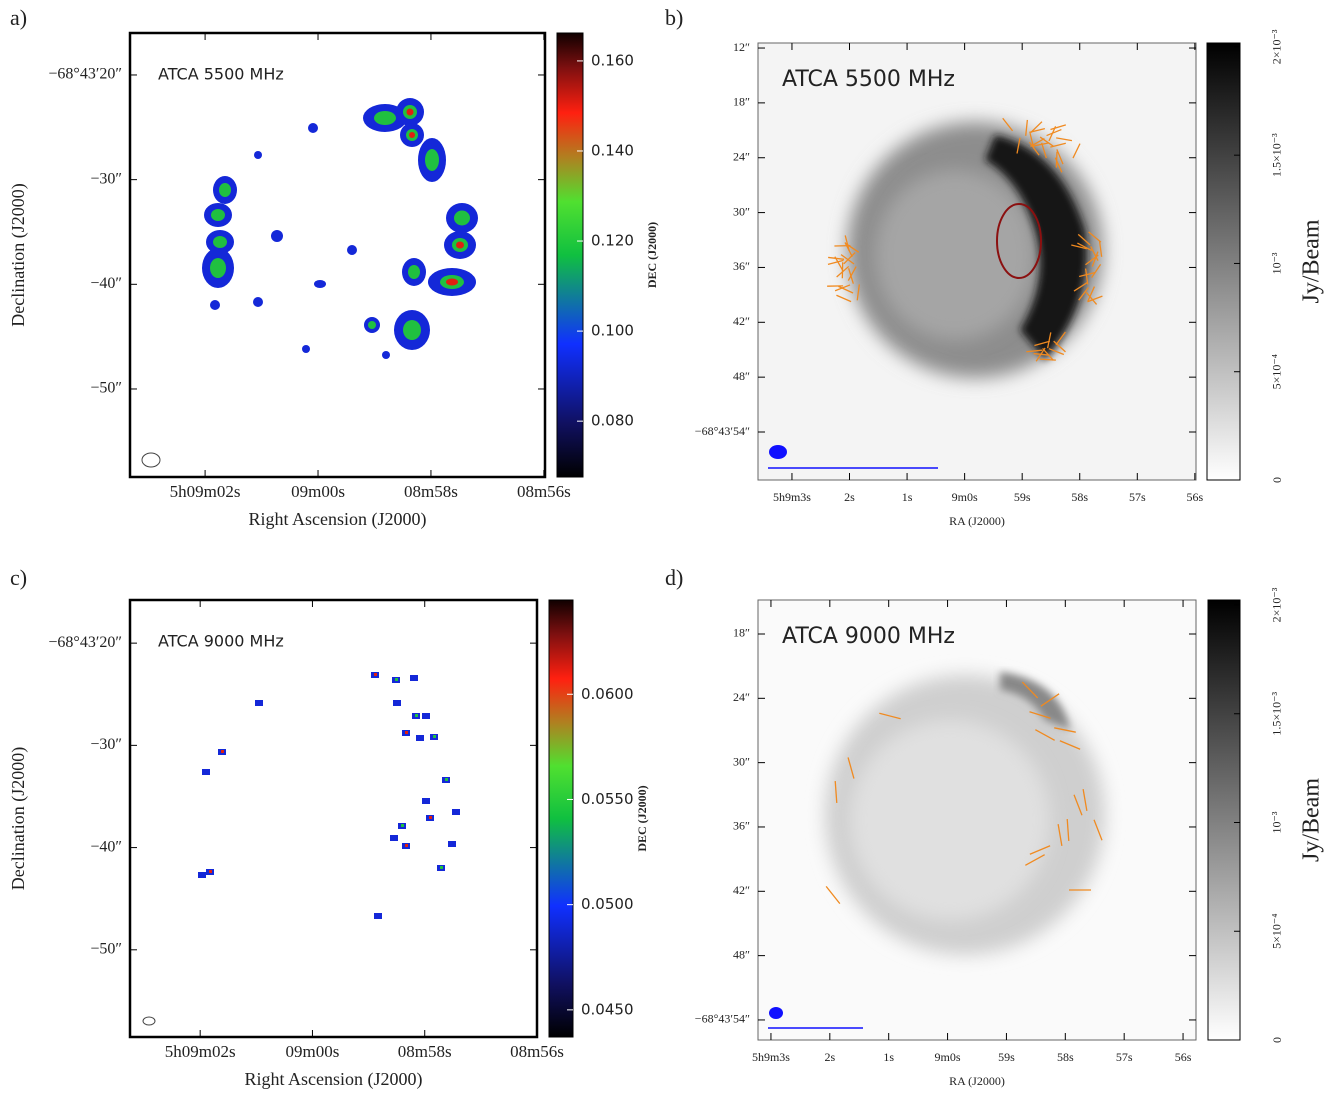 The width and height of the screenshot is (1336, 1094). I want to click on y-tick-label: 18″, so click(741, 633).